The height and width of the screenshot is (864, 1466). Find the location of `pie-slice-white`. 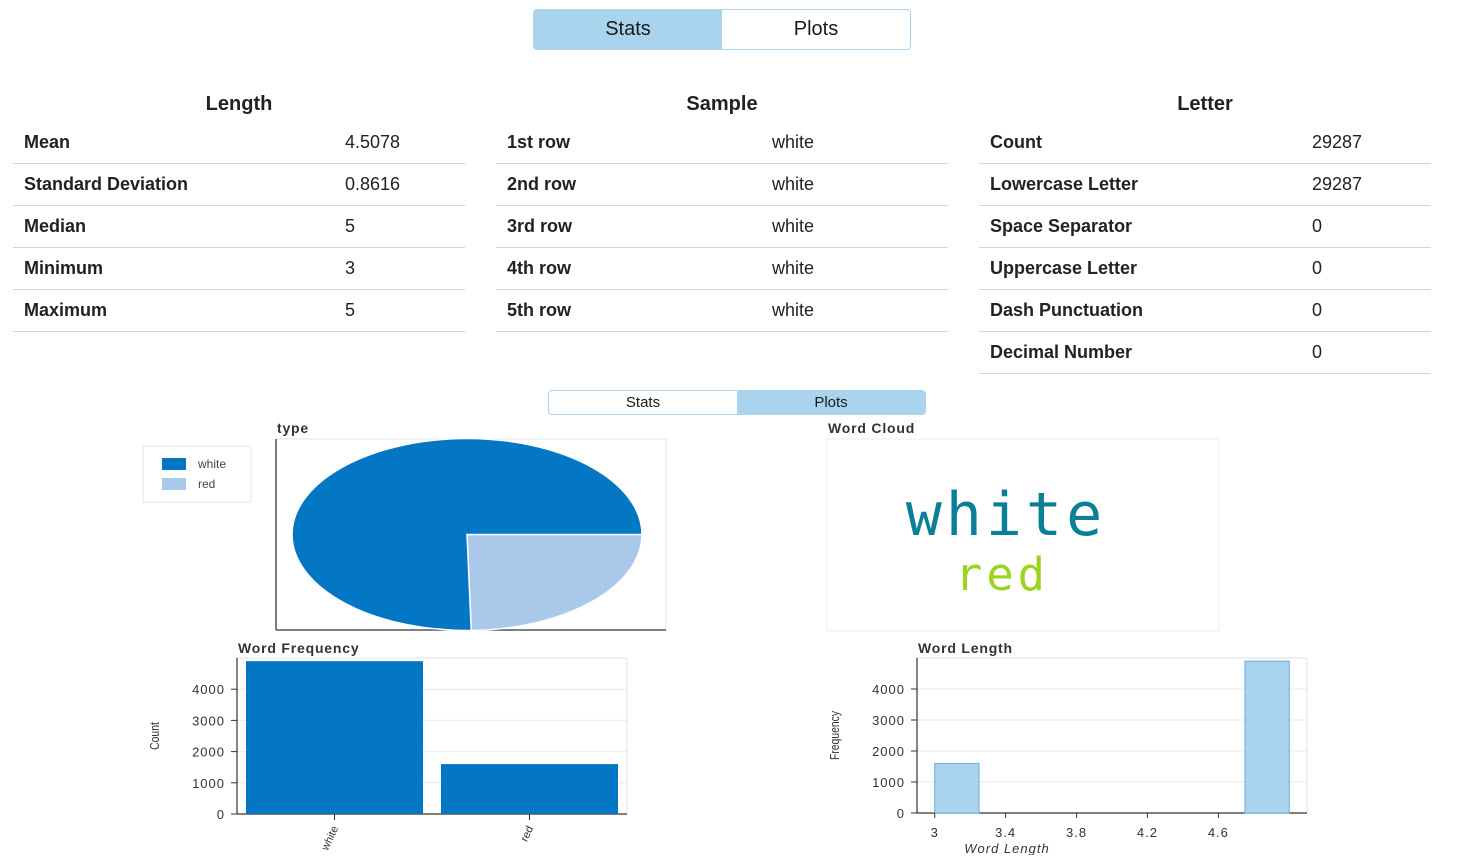

pie-slice-white is located at coordinates (467, 534).